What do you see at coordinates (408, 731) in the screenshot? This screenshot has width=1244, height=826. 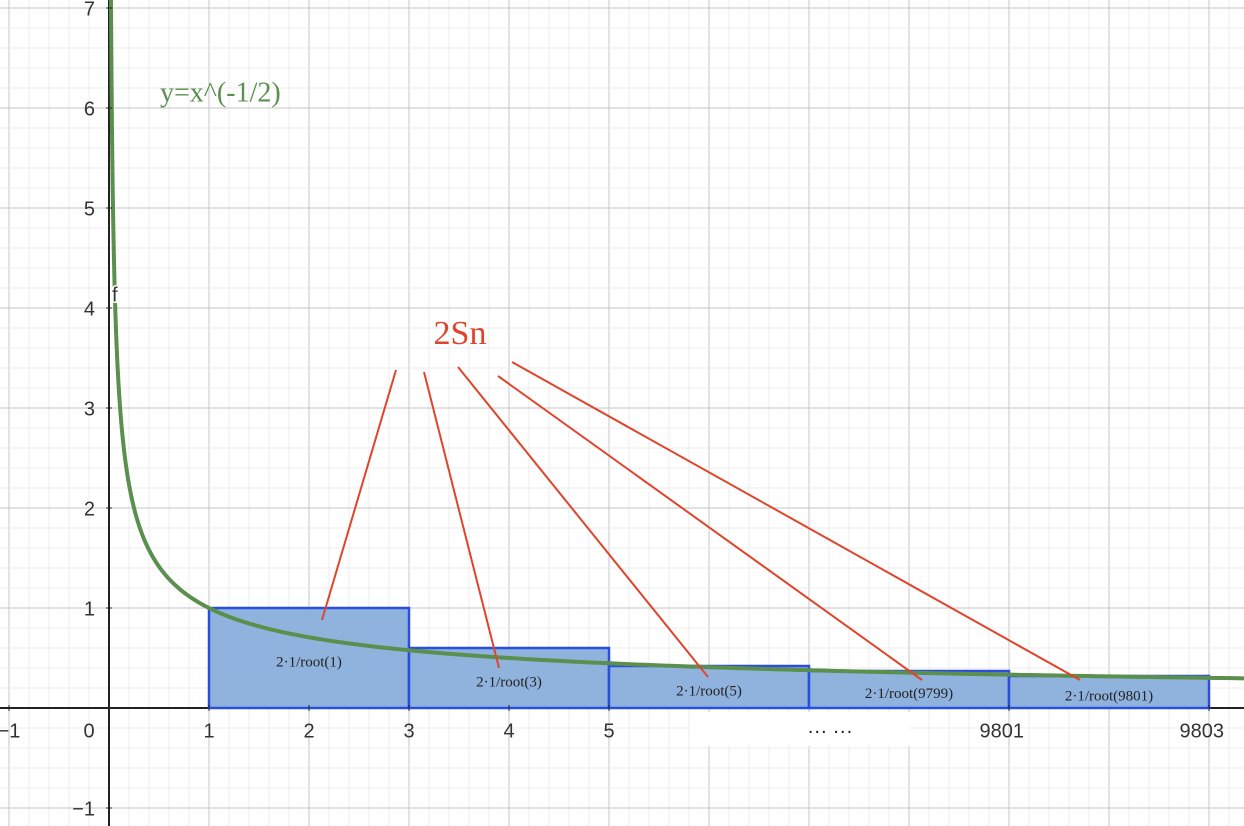 I see `x-tick-label: 3` at bounding box center [408, 731].